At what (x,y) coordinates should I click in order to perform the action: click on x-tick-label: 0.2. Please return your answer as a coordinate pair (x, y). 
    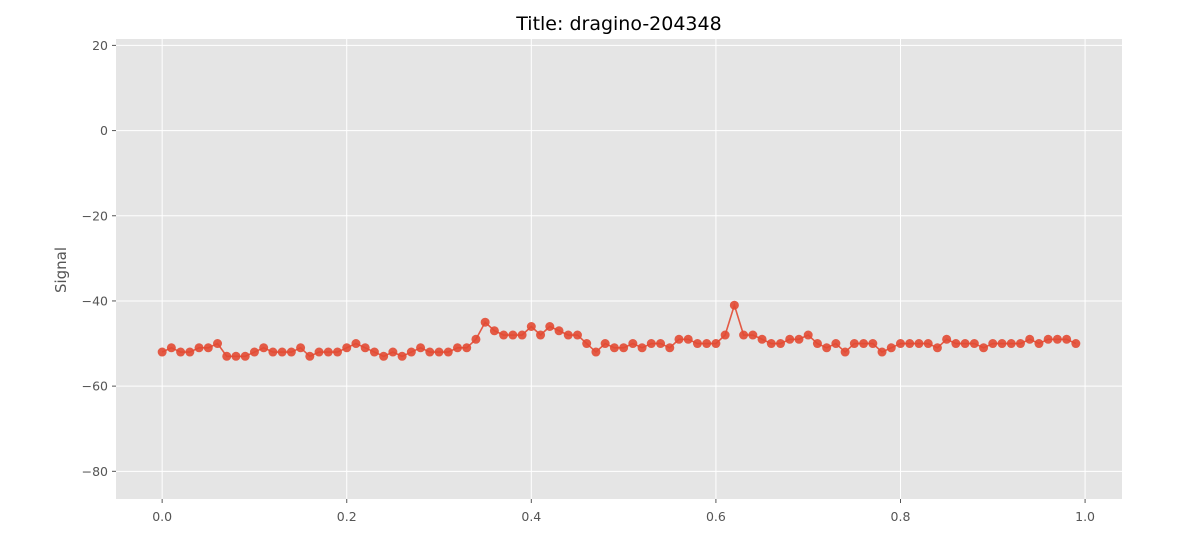
    Looking at the image, I should click on (347, 516).